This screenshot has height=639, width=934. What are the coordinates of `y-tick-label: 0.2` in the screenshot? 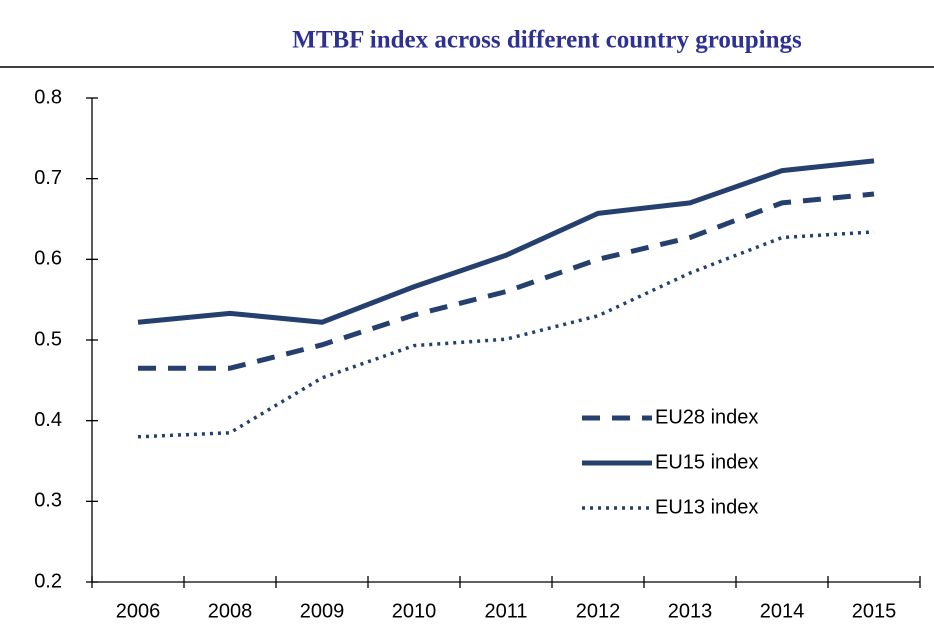 It's located at (48, 581).